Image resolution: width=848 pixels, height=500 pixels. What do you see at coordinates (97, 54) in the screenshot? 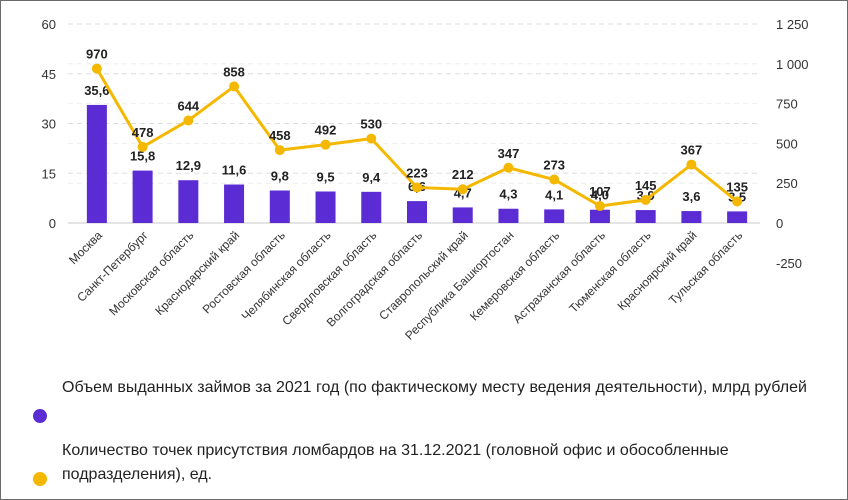
I see `line-value-label: 970` at bounding box center [97, 54].